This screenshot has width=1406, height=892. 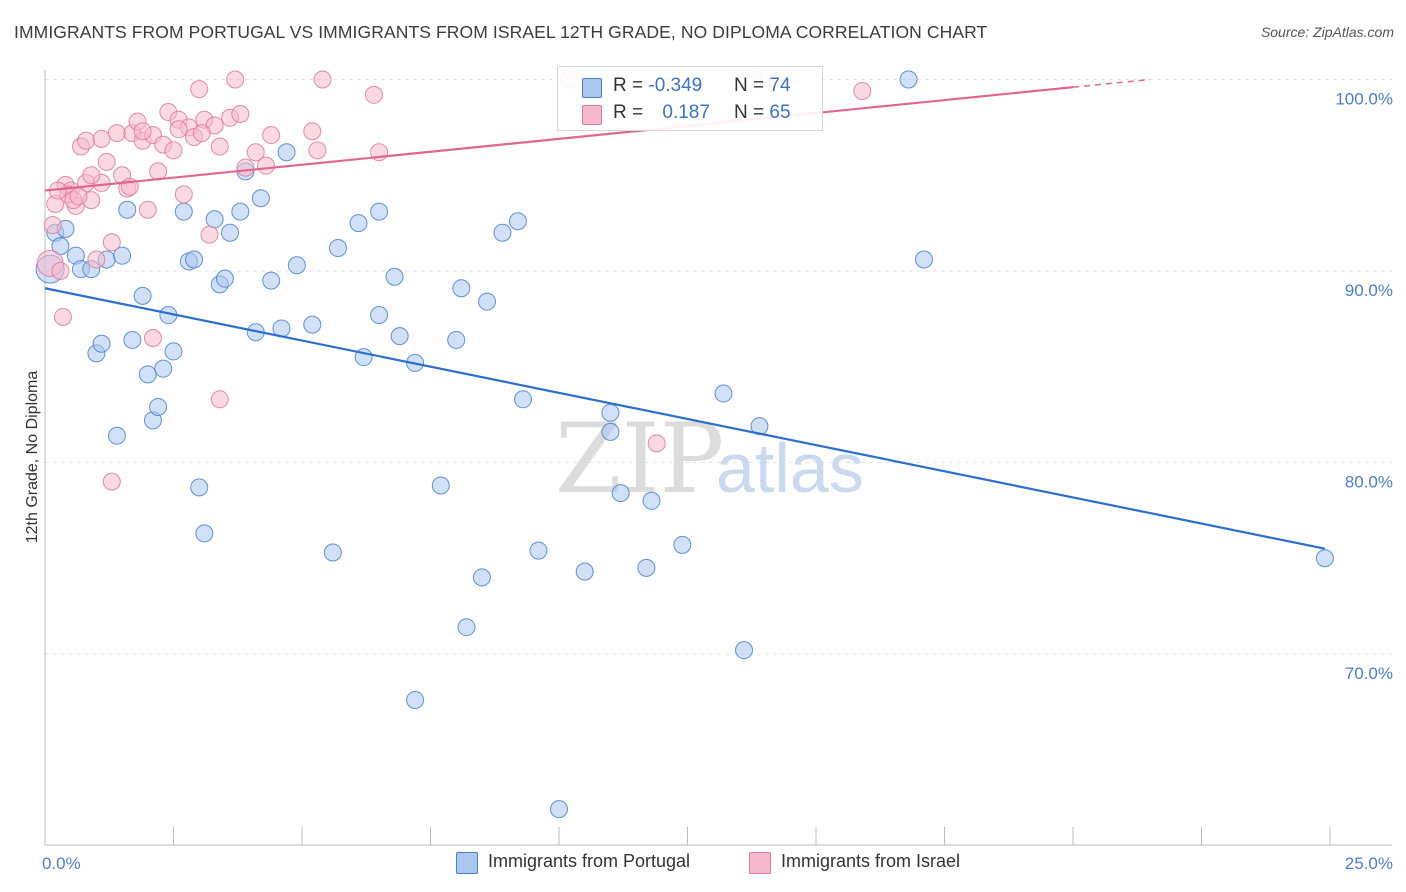 What do you see at coordinates (1369, 290) in the screenshot?
I see `y-tick-label-1: 90.0%` at bounding box center [1369, 290].